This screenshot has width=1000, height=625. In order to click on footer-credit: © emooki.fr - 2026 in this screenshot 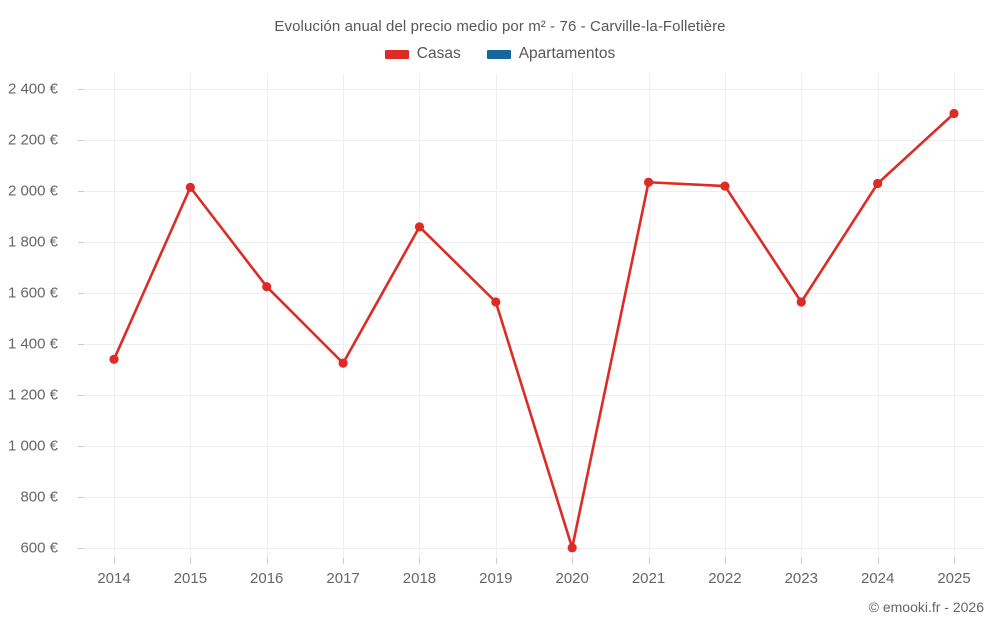, I will do `click(926, 607)`.